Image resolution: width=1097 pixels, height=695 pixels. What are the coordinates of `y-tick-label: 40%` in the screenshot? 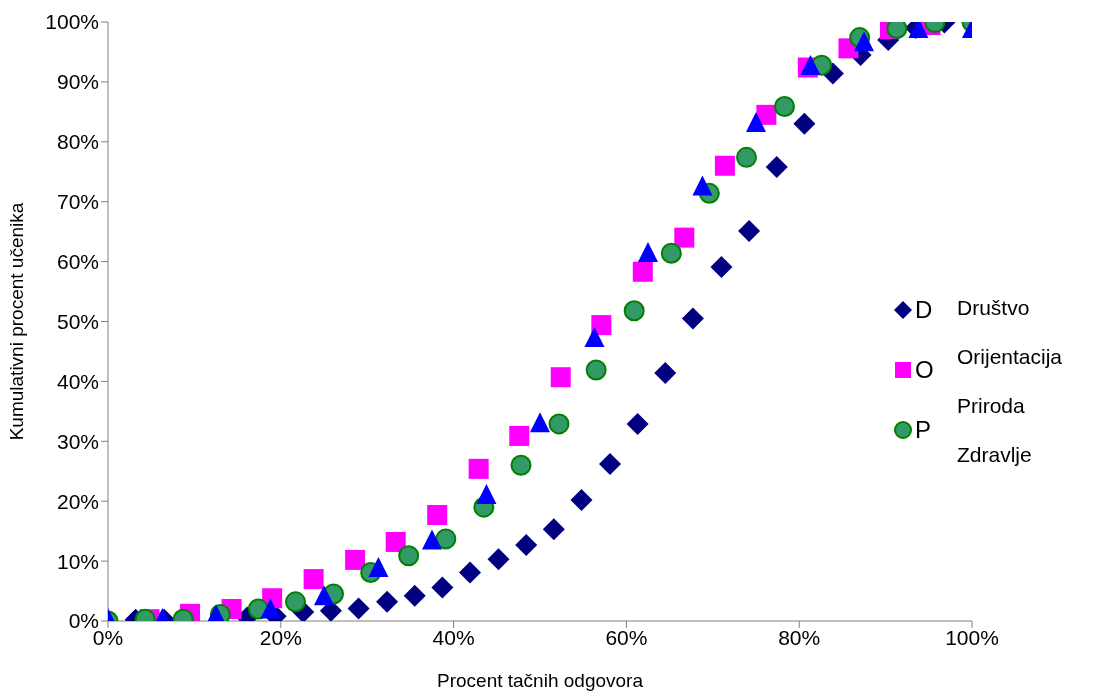 It's located at (77, 381).